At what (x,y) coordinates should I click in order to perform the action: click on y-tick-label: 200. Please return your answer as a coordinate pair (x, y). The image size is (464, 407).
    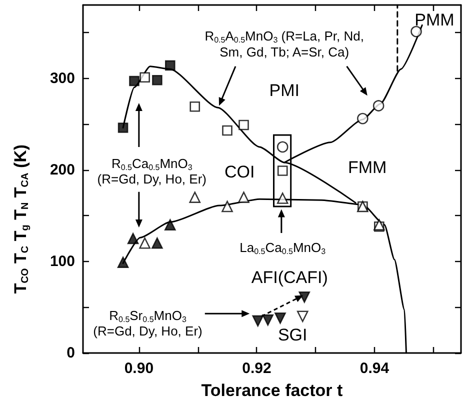
    Looking at the image, I should click on (62, 169).